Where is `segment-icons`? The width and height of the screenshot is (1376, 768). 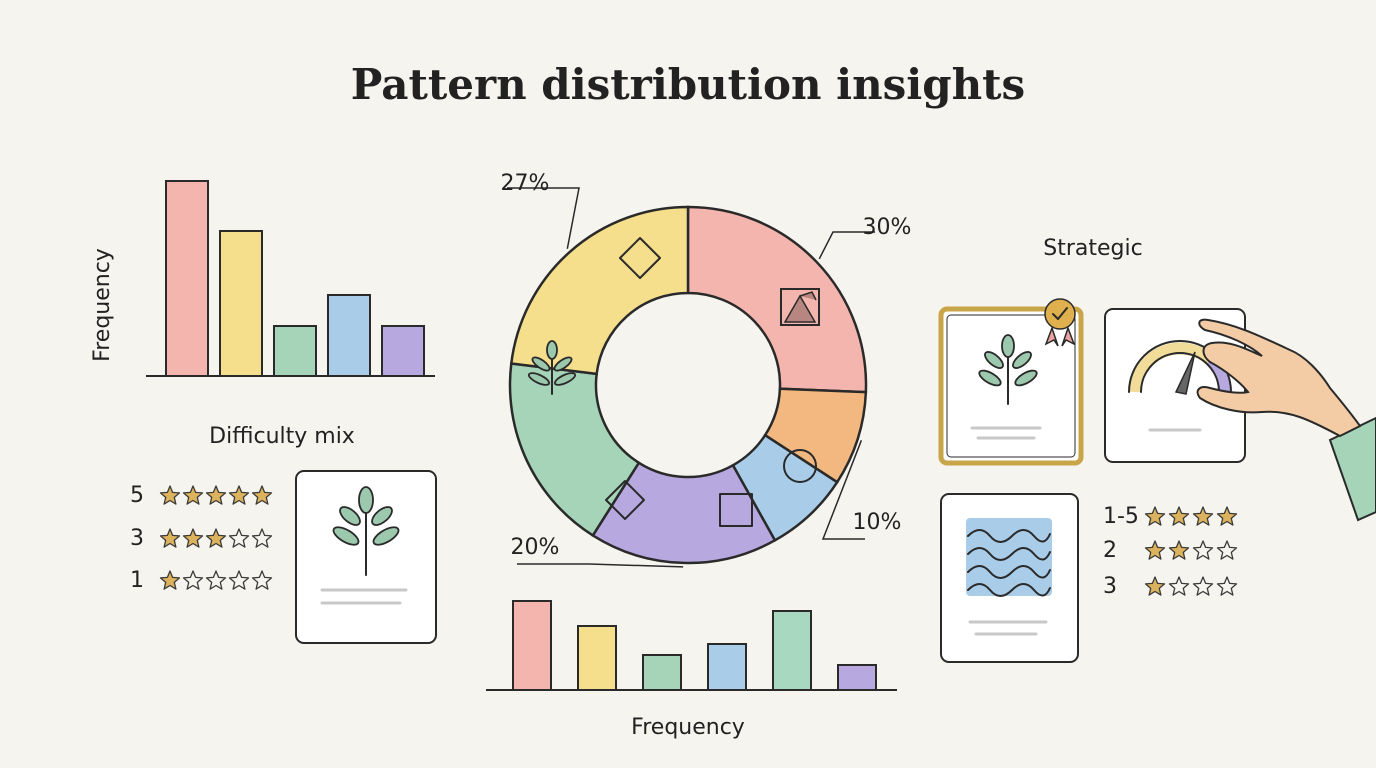 segment-icons is located at coordinates (673, 382).